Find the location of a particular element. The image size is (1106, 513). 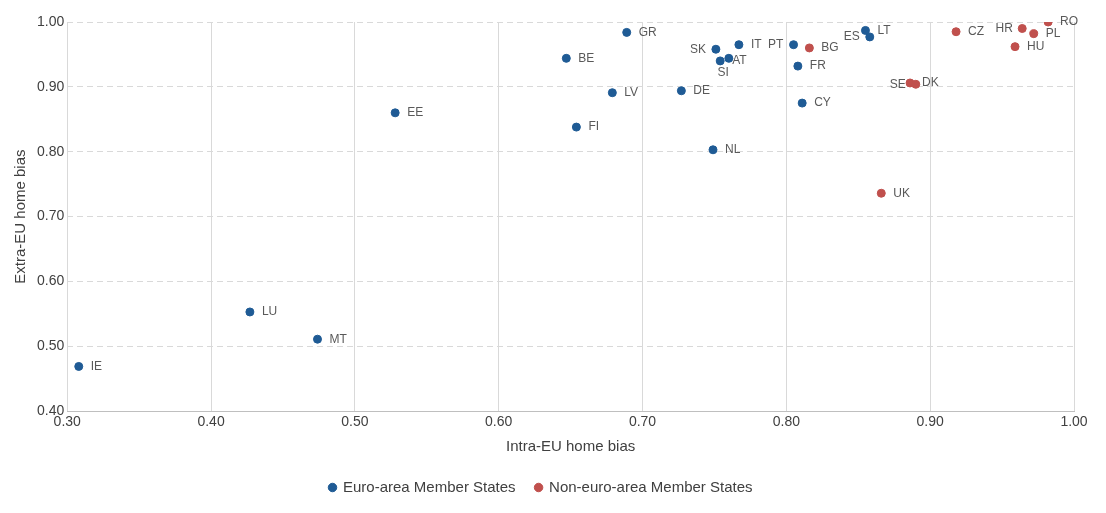

annotation: NL is located at coordinates (733, 149).